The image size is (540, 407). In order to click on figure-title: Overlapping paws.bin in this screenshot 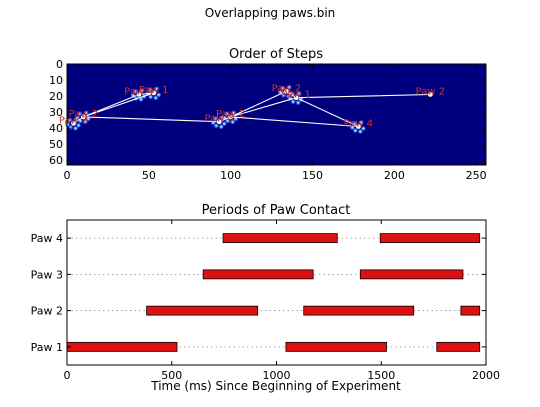, I will do `click(270, 13)`.